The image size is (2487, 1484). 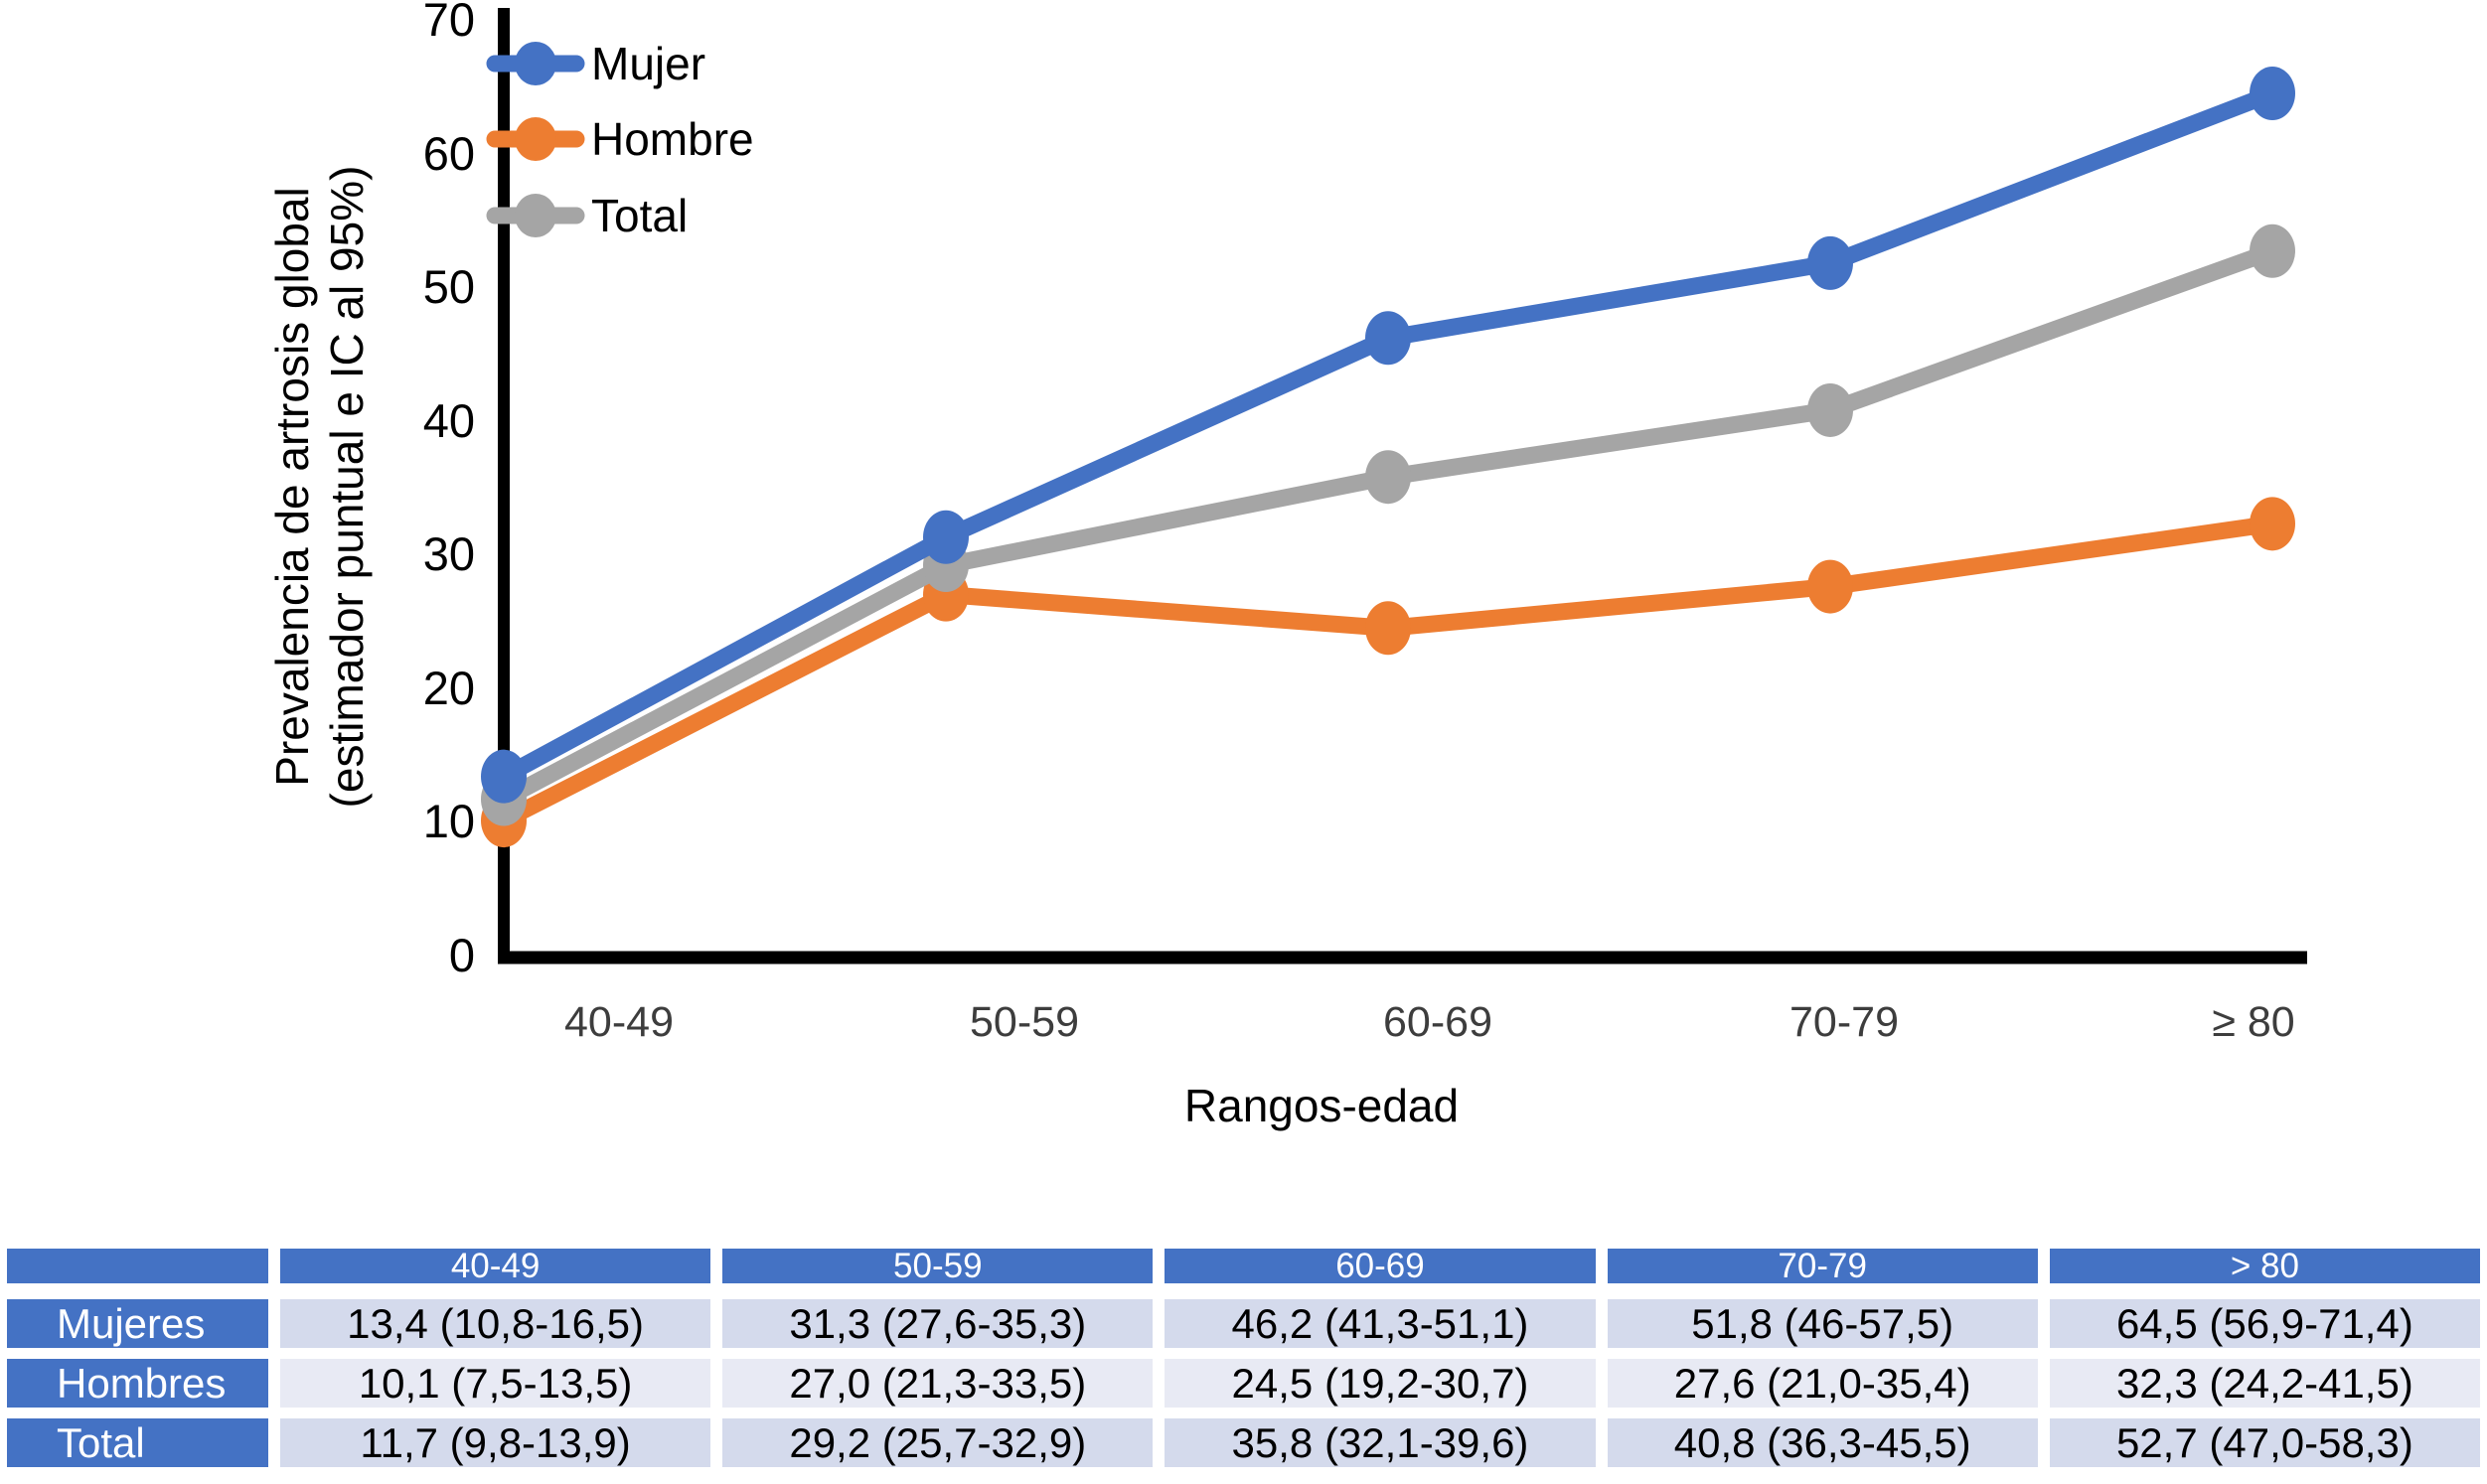 I want to click on table-corner-cell, so click(x=137, y=1266).